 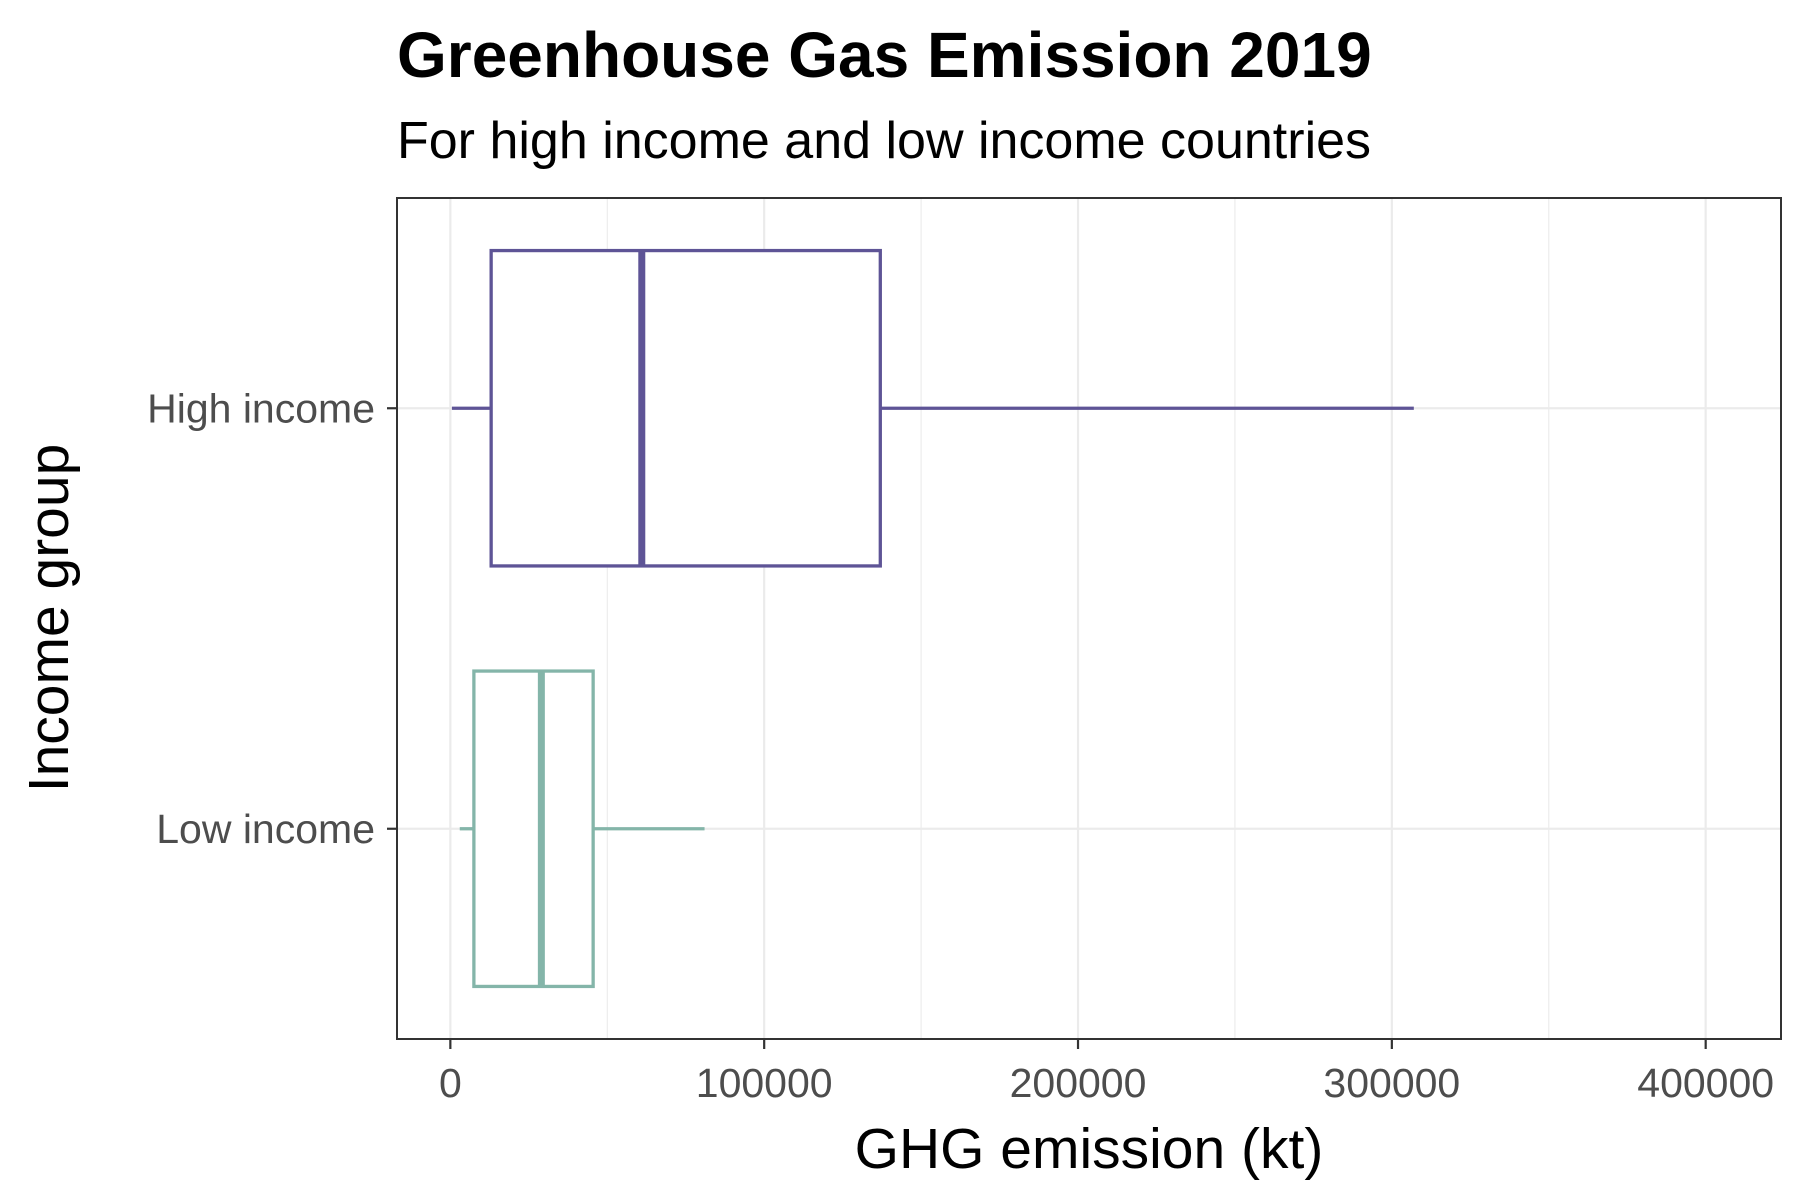 I want to click on x-axis-ticks: 0 100000 200000 300000 400000, so click(x=1106, y=1072).